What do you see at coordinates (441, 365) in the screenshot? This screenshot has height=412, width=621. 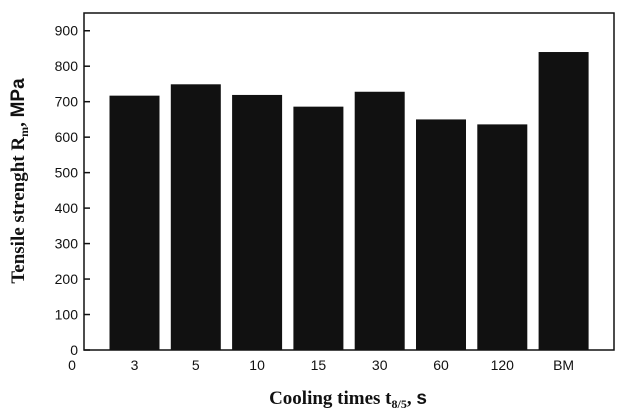 I see `x-tick-label: 60` at bounding box center [441, 365].